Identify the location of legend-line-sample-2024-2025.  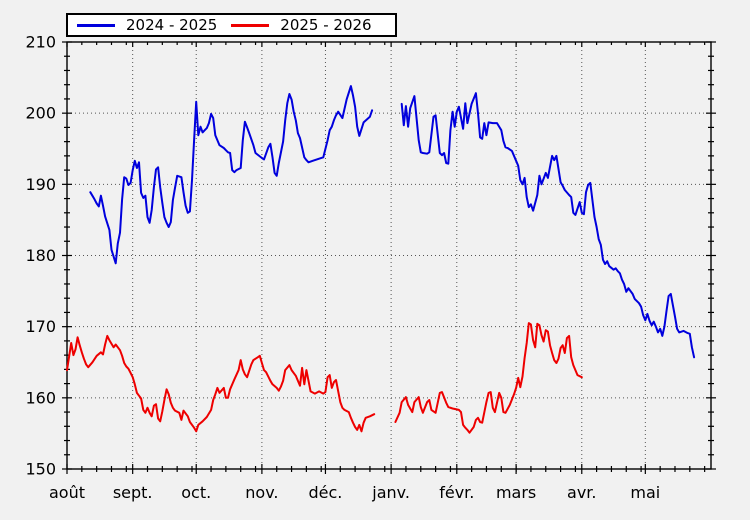
(96, 25).